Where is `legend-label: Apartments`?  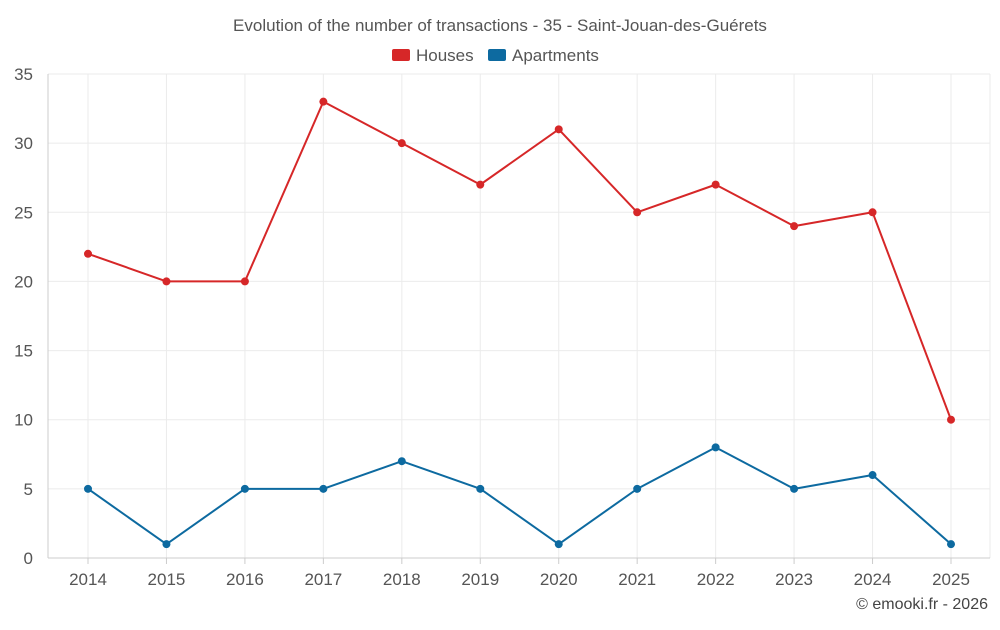 legend-label: Apartments is located at coordinates (555, 55).